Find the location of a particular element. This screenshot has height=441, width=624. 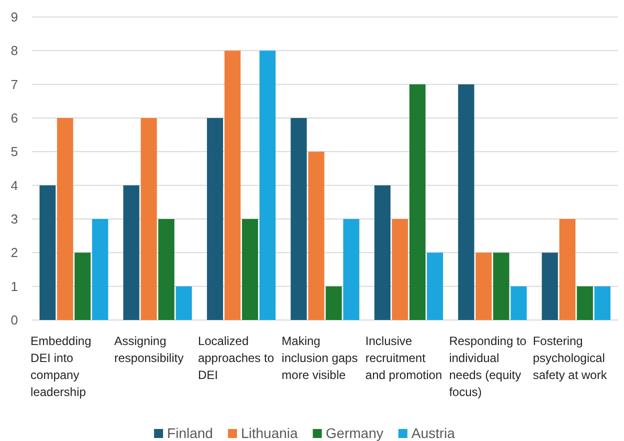

legend-label: Lithuania is located at coordinates (269, 433).